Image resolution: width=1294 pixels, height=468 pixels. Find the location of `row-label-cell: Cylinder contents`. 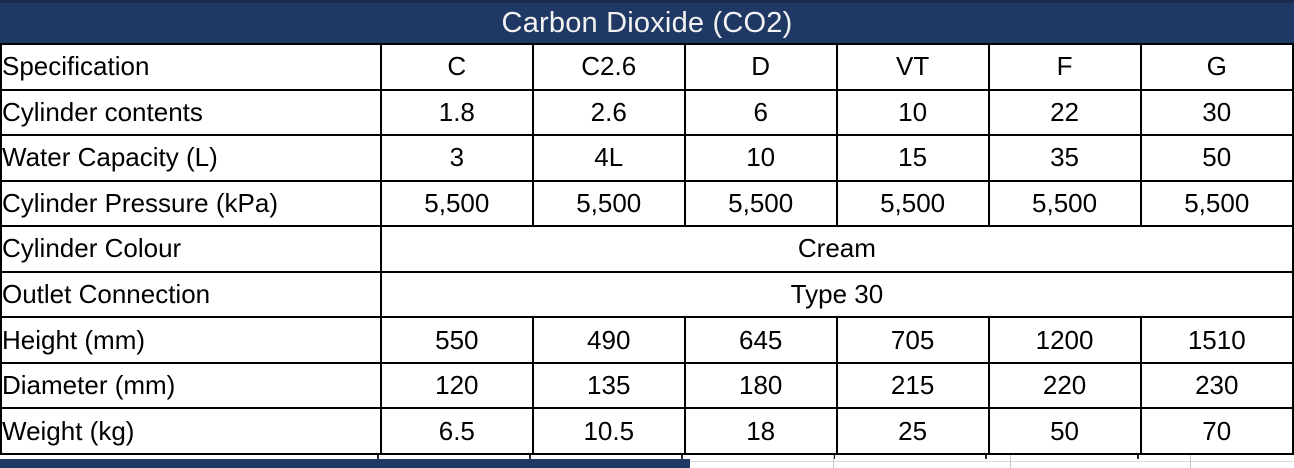

row-label-cell: Cylinder contents is located at coordinates (191, 112).